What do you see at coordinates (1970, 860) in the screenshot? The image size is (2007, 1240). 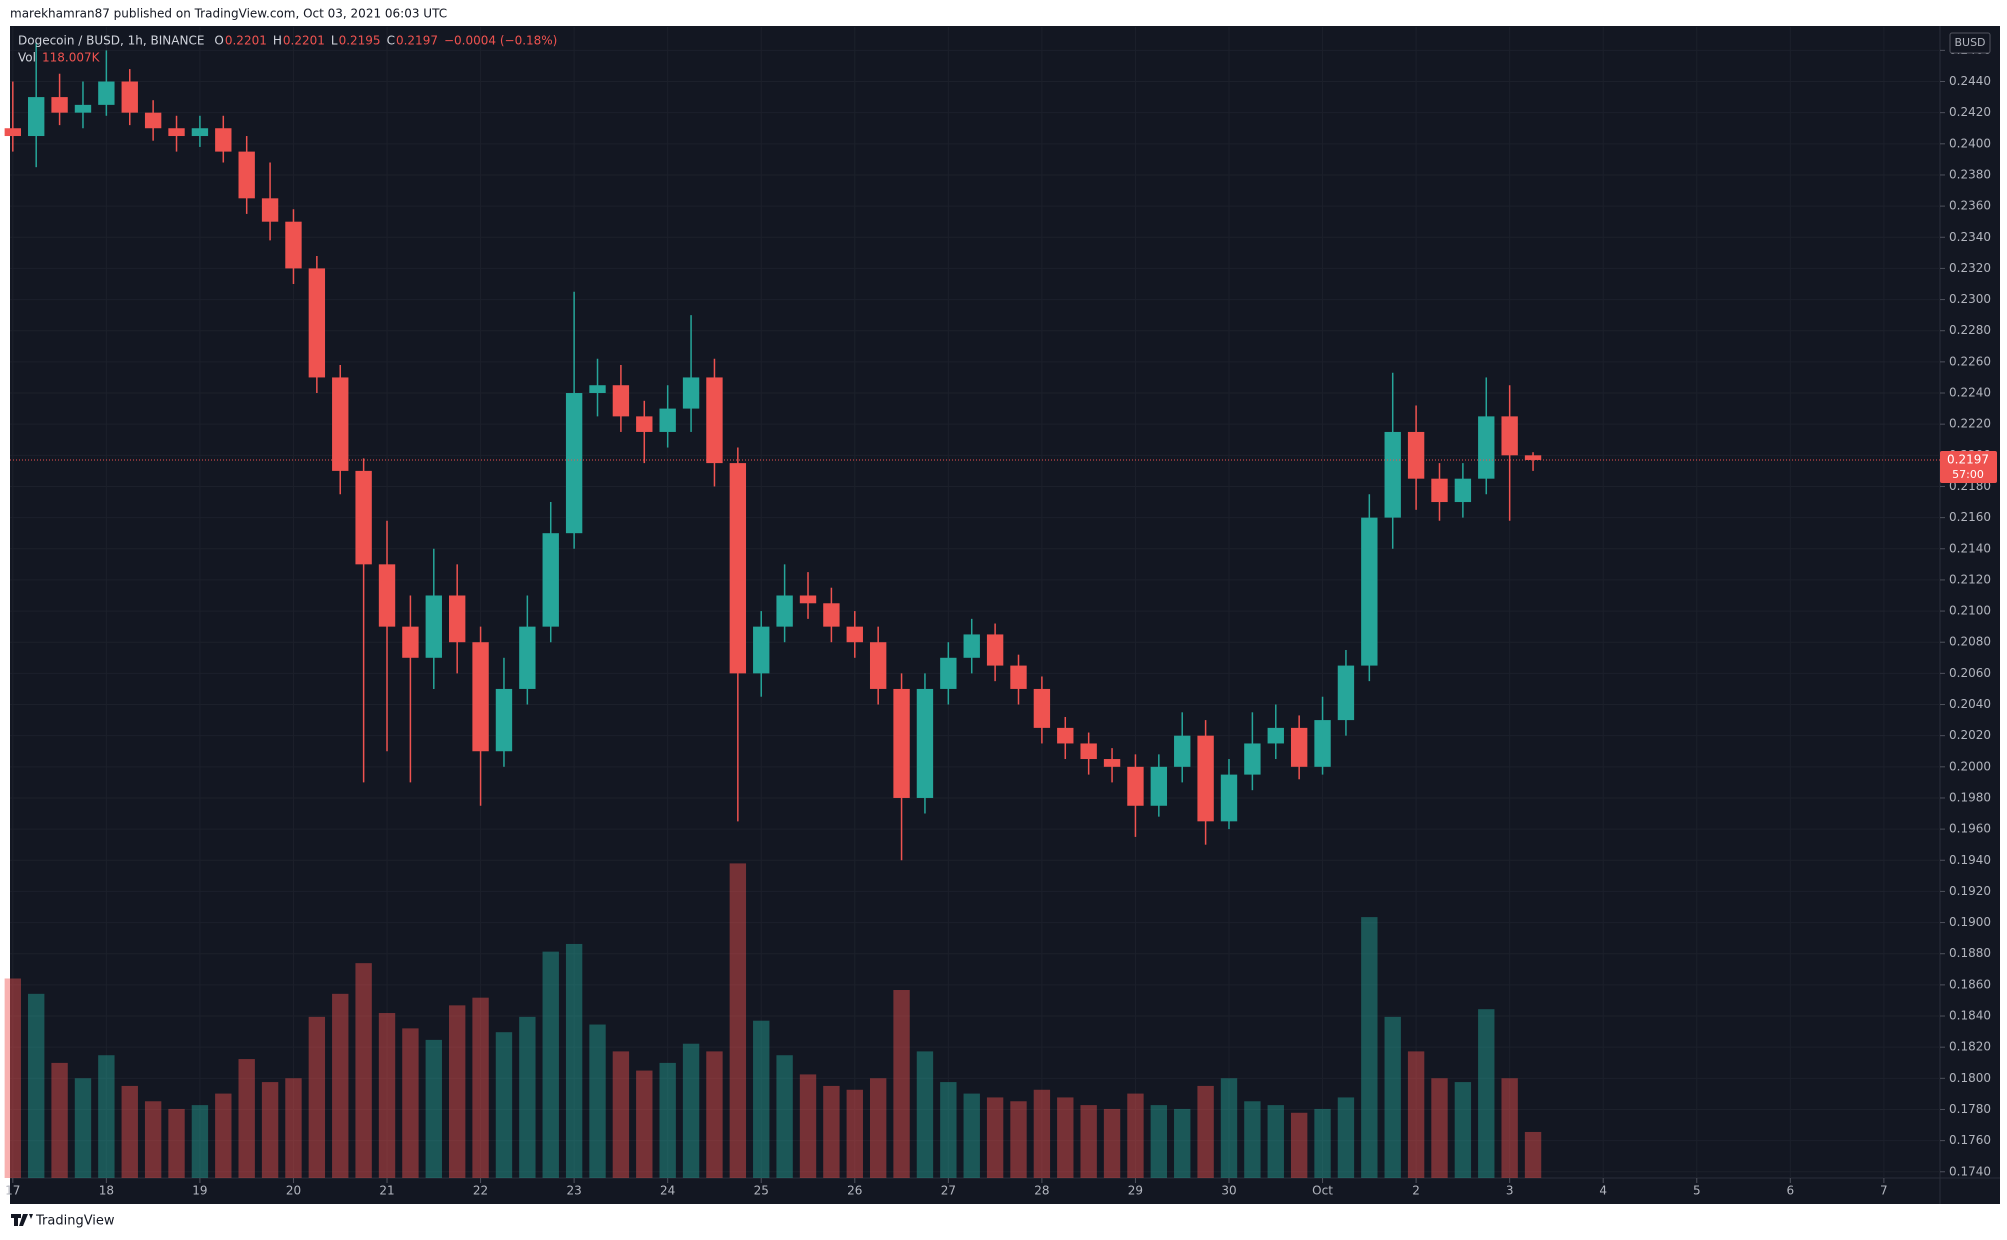 I see `y-tick-label: 0.1940` at bounding box center [1970, 860].